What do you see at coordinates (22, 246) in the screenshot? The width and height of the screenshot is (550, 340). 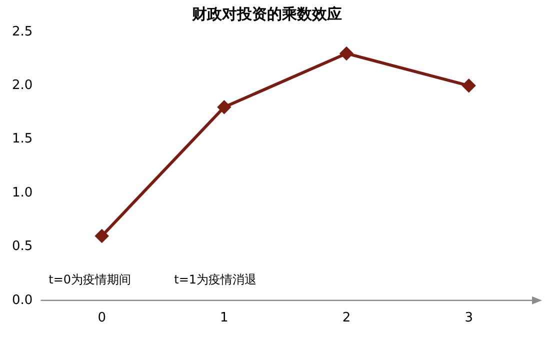 I see `y-tick-label: 0.5` at bounding box center [22, 246].